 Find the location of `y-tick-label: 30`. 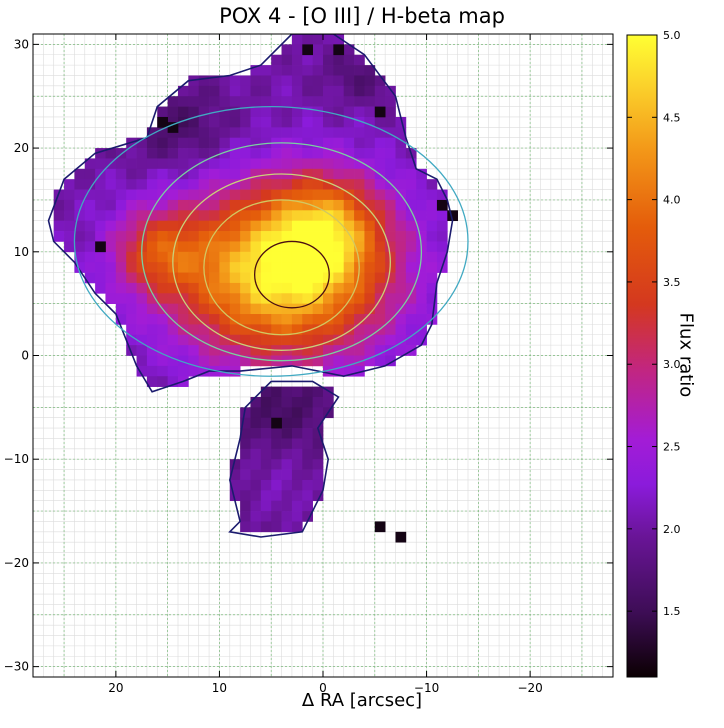

y-tick-label: 30 is located at coordinates (21, 44).